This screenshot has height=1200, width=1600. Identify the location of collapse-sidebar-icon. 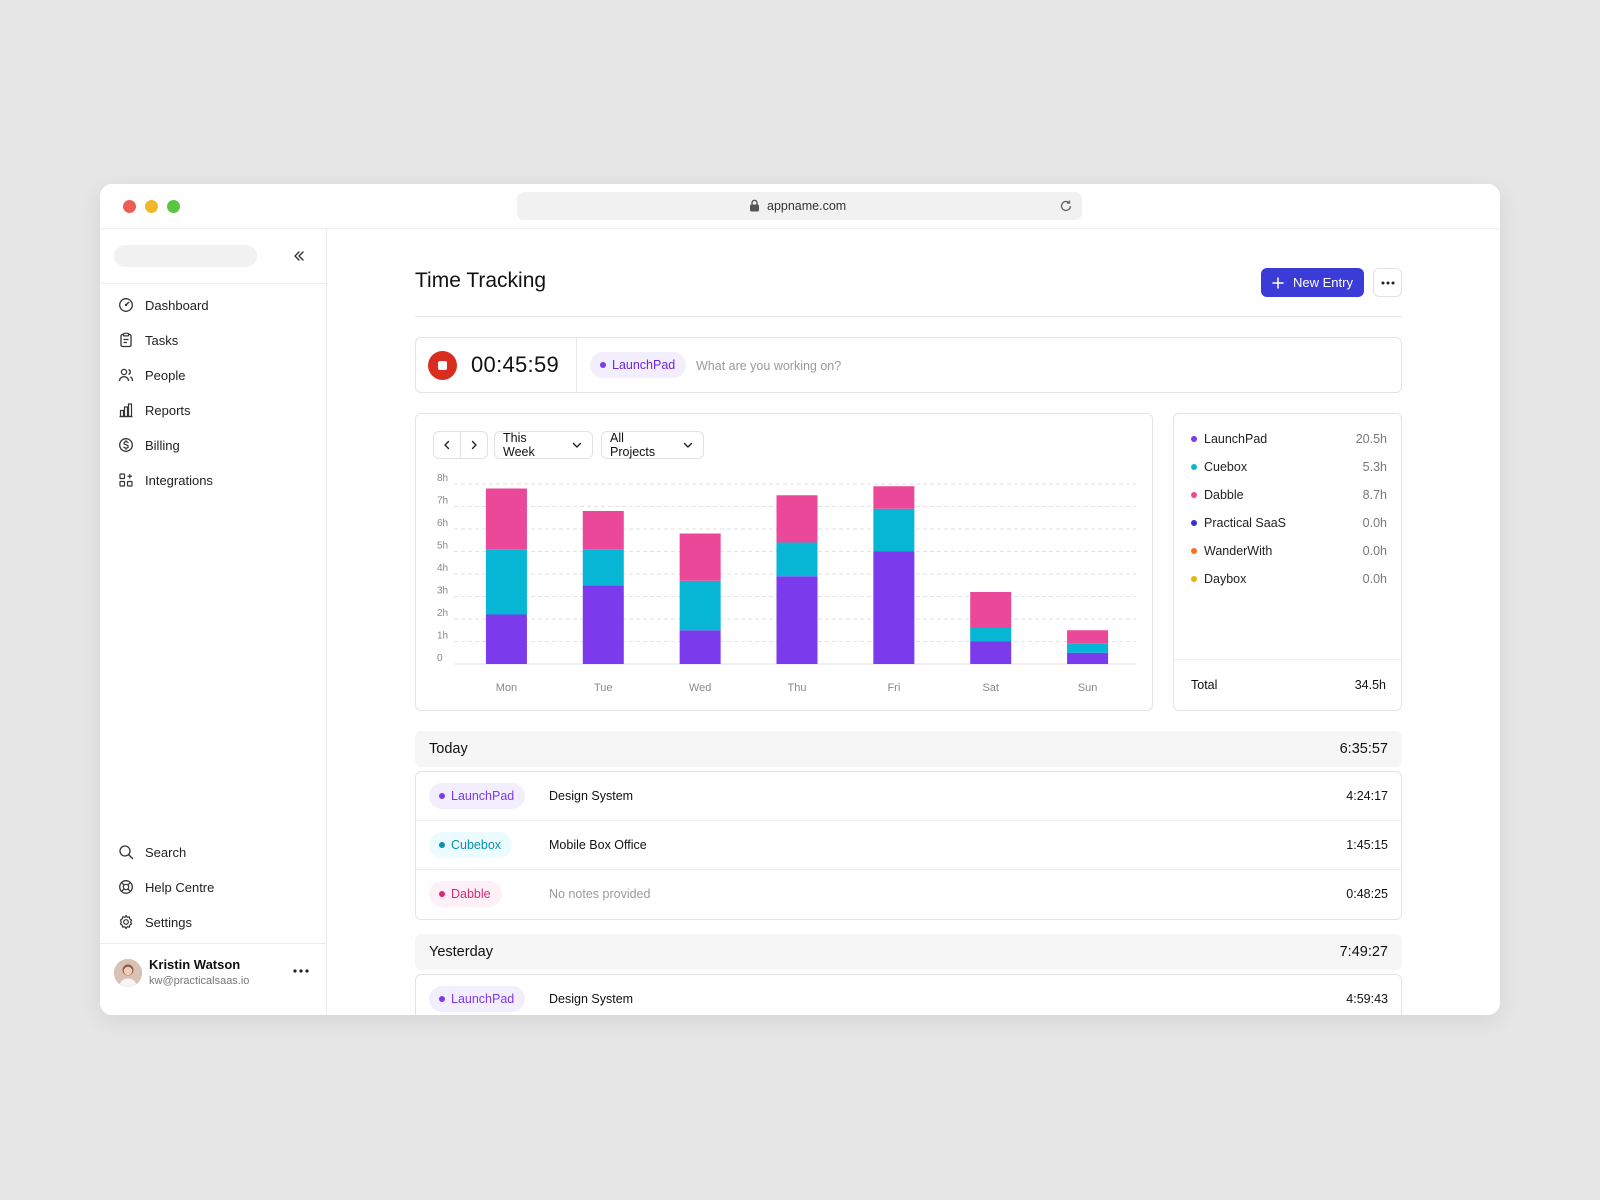
(299, 256).